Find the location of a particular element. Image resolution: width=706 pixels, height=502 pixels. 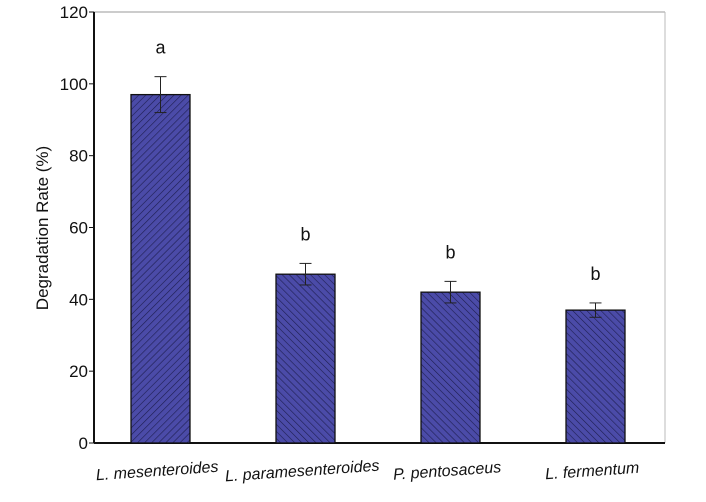

y-axis-label: Degradation Rate (%) is located at coordinates (42, 228).